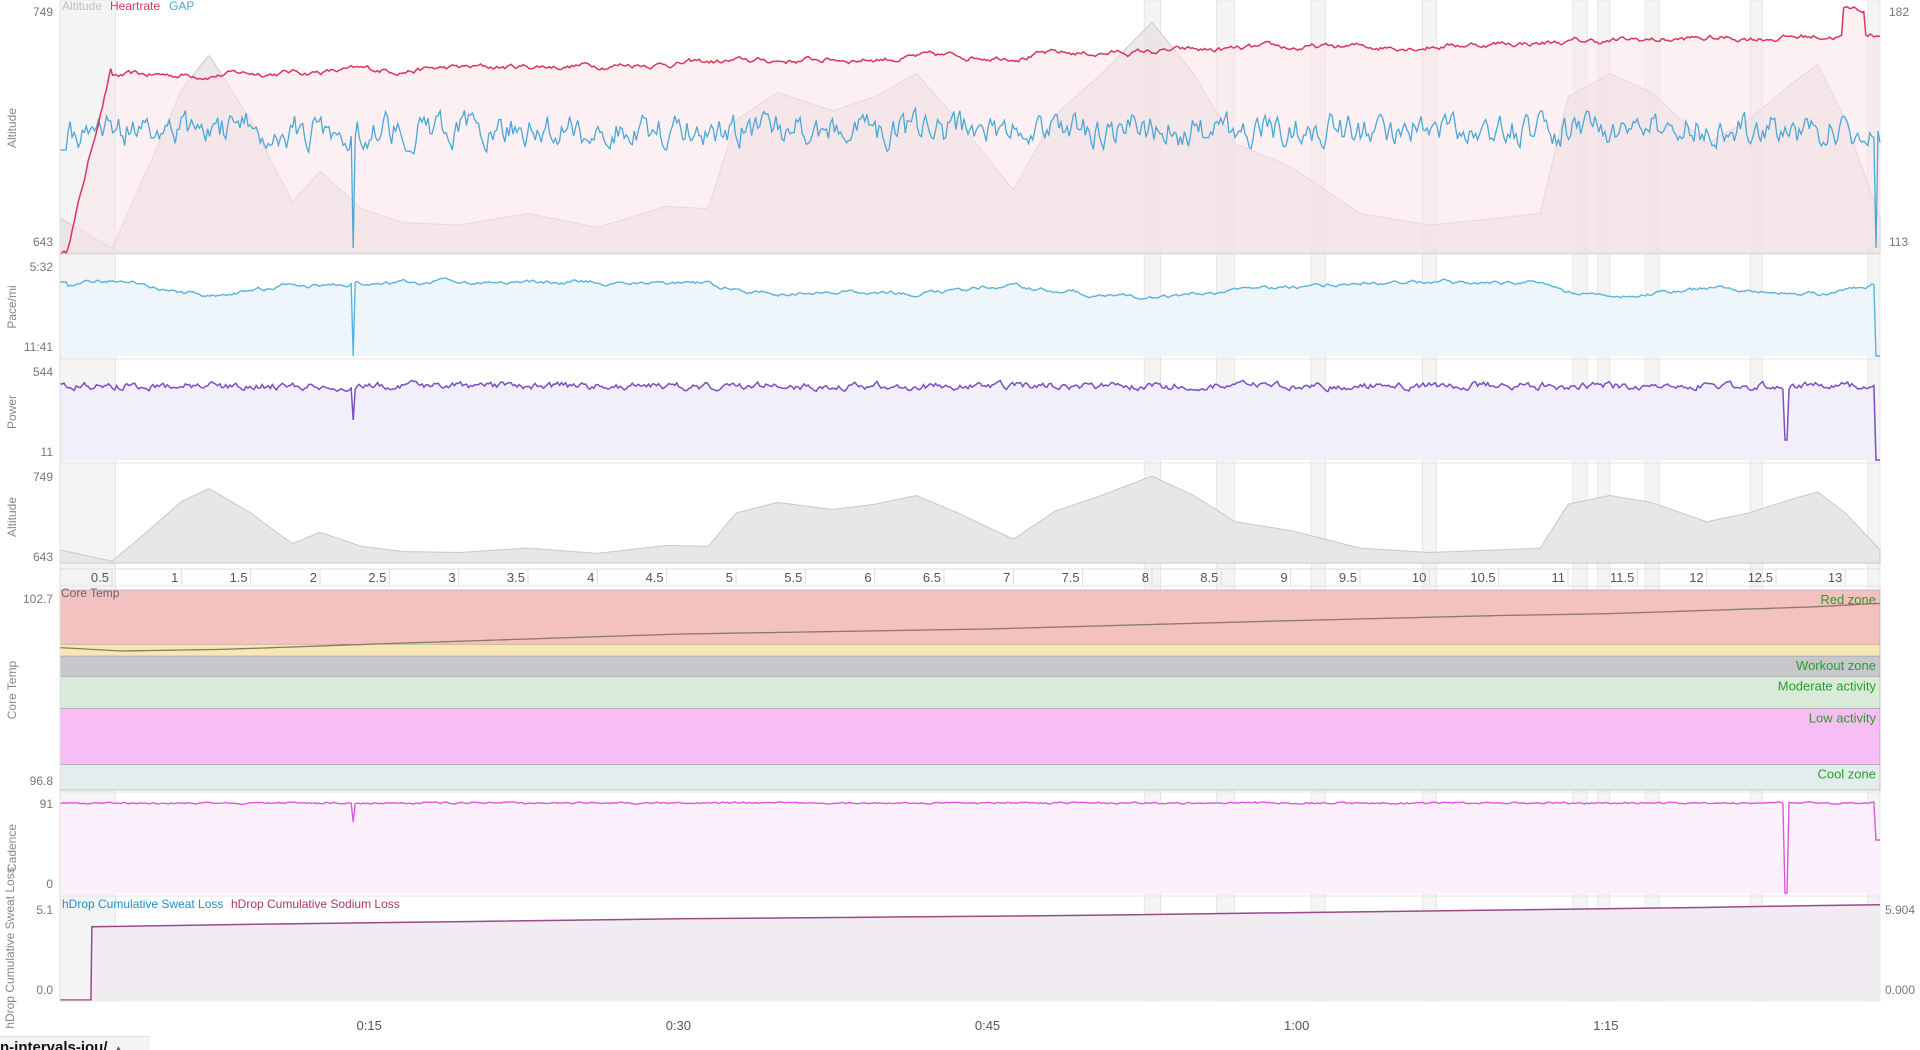 The image size is (1920, 1050). I want to click on y-tick-sweat-min: 0.0, so click(44, 990).